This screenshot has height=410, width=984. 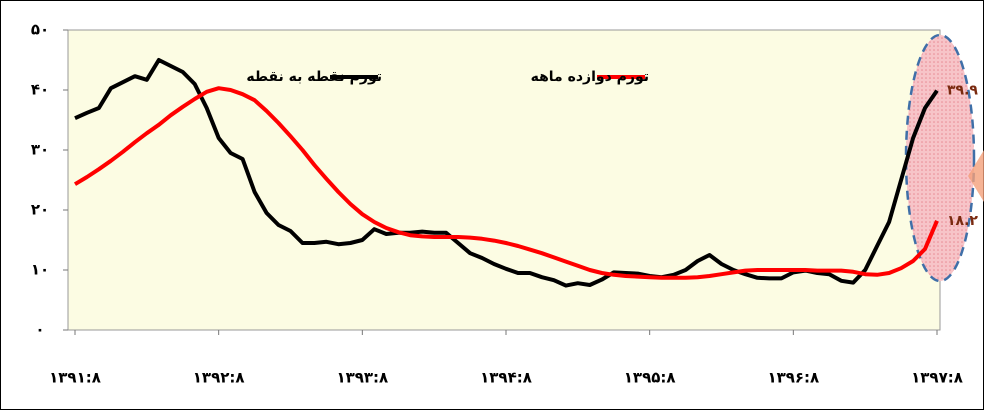 What do you see at coordinates (40, 150) in the screenshot?
I see `y-tick-label: ۳۰` at bounding box center [40, 150].